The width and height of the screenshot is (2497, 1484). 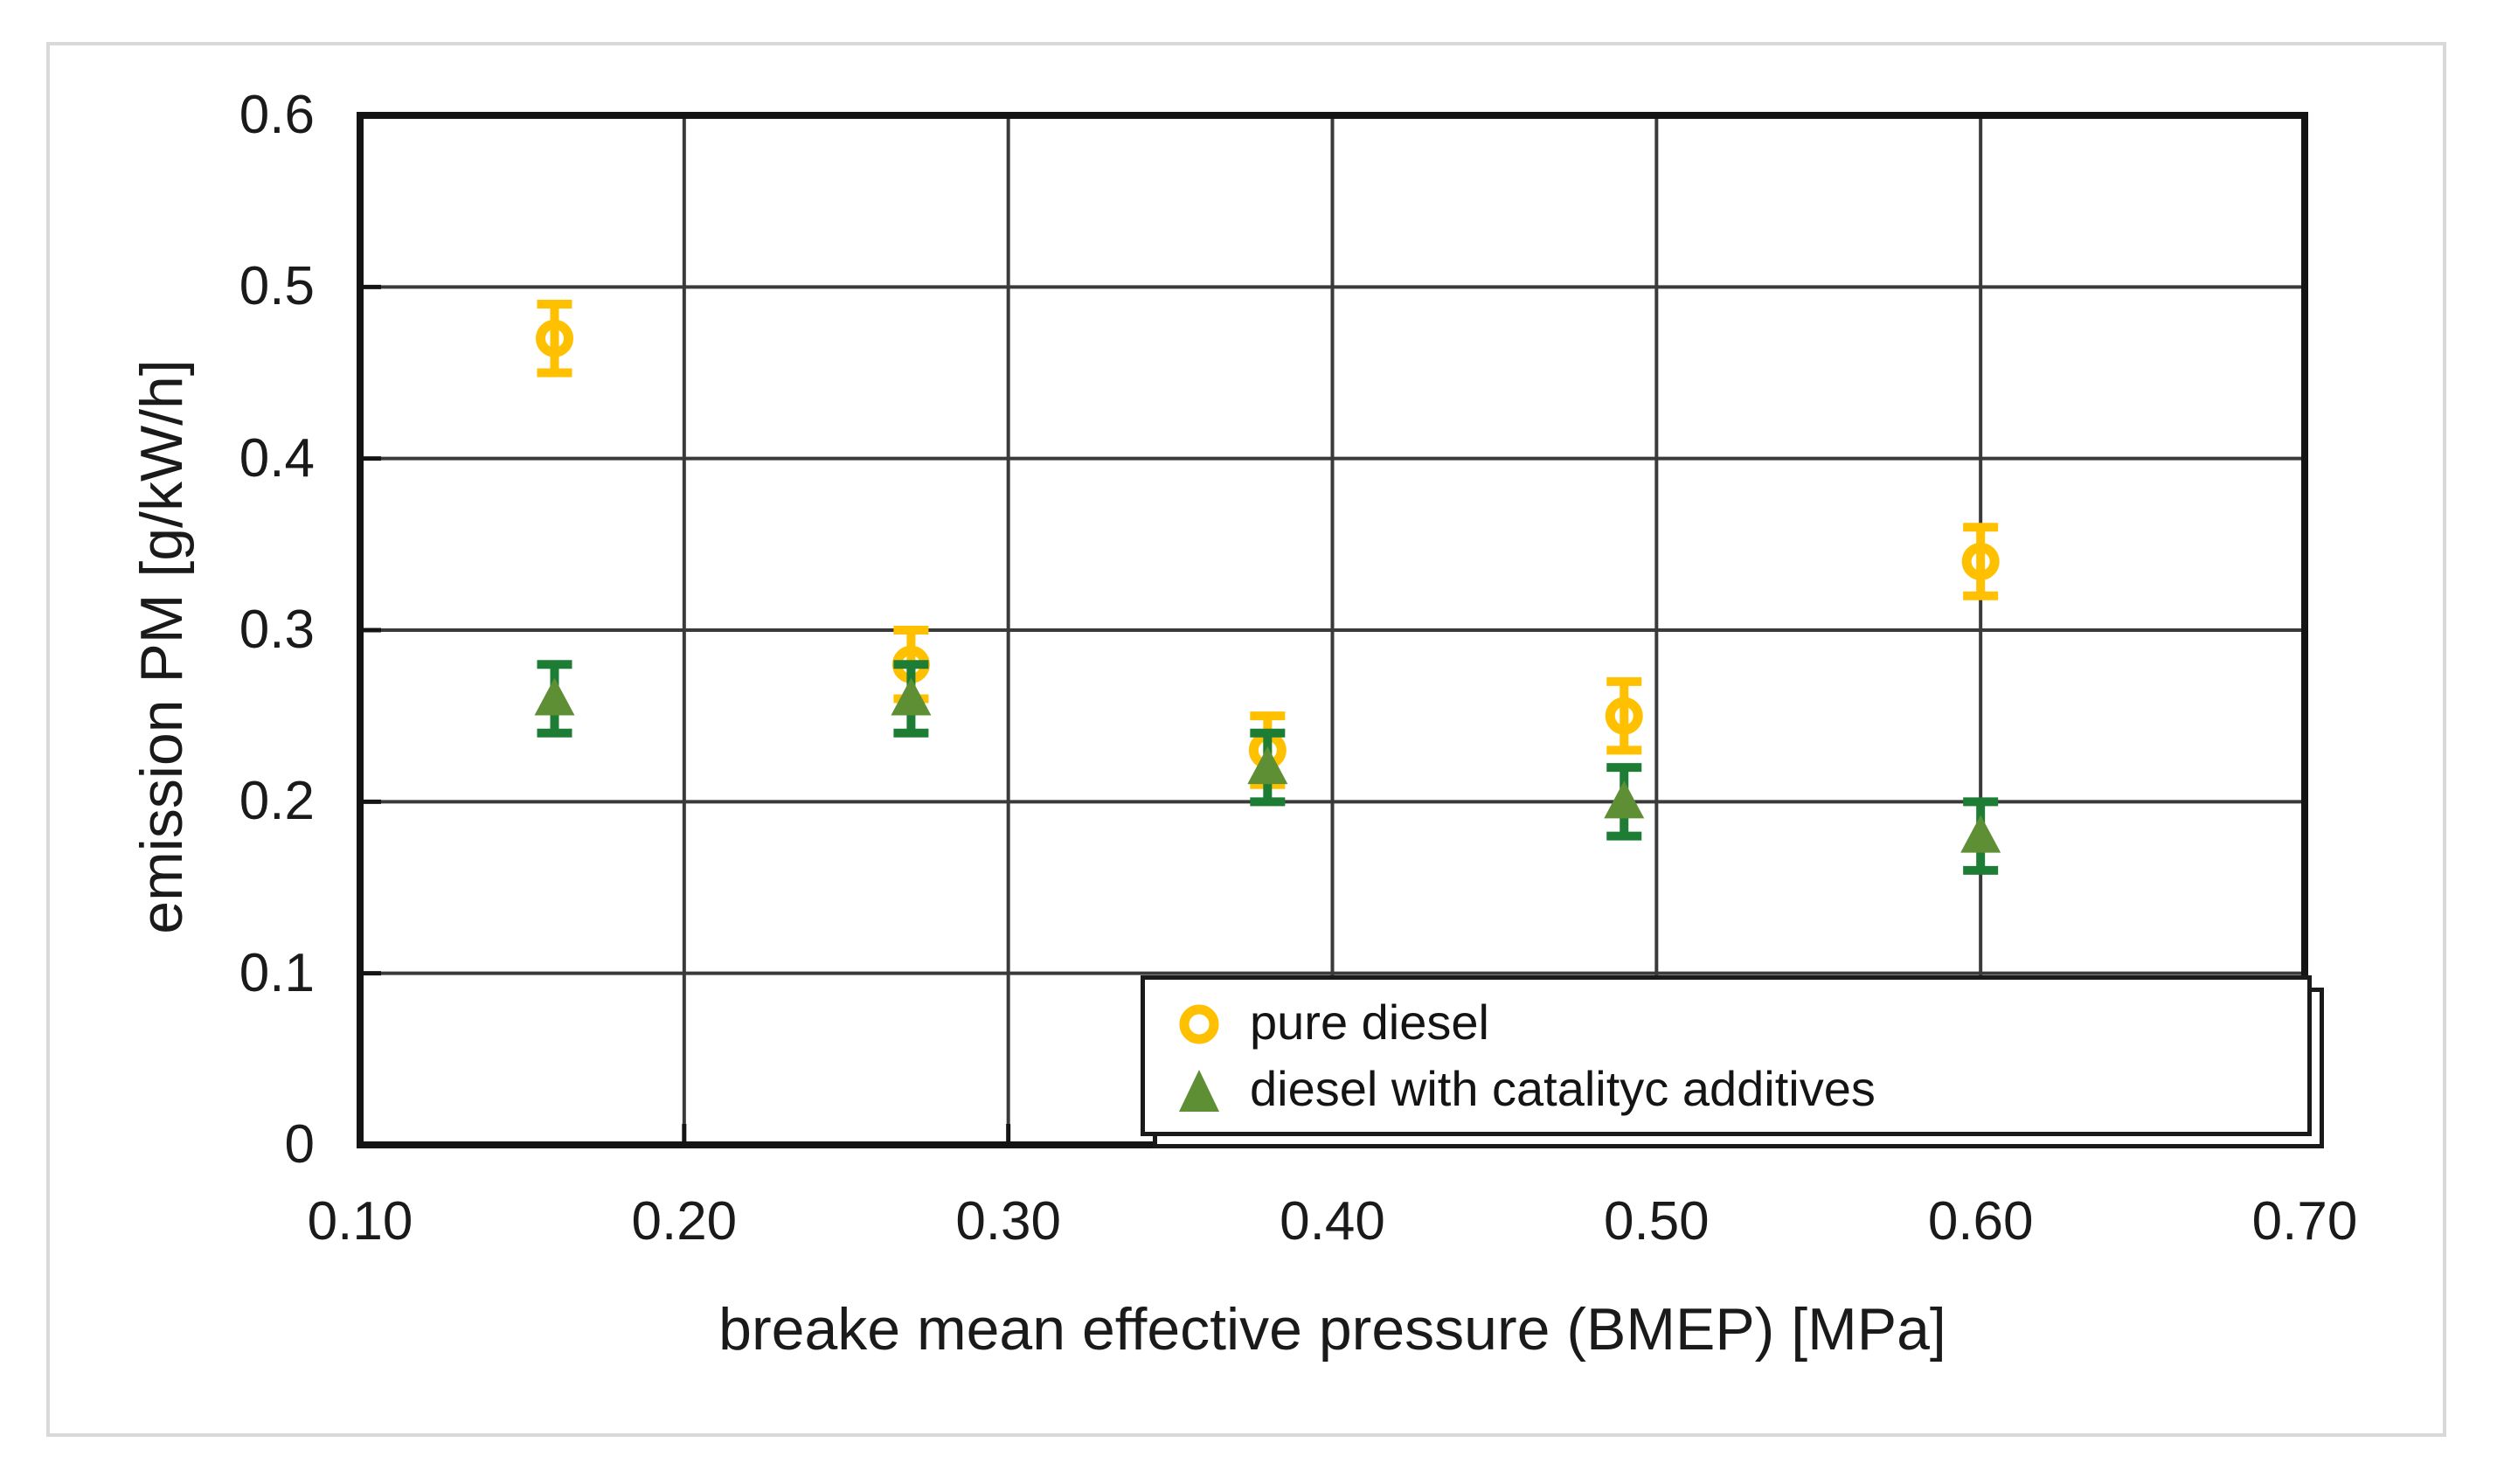 I want to click on y-tick-label: 0.4, so click(x=277, y=458).